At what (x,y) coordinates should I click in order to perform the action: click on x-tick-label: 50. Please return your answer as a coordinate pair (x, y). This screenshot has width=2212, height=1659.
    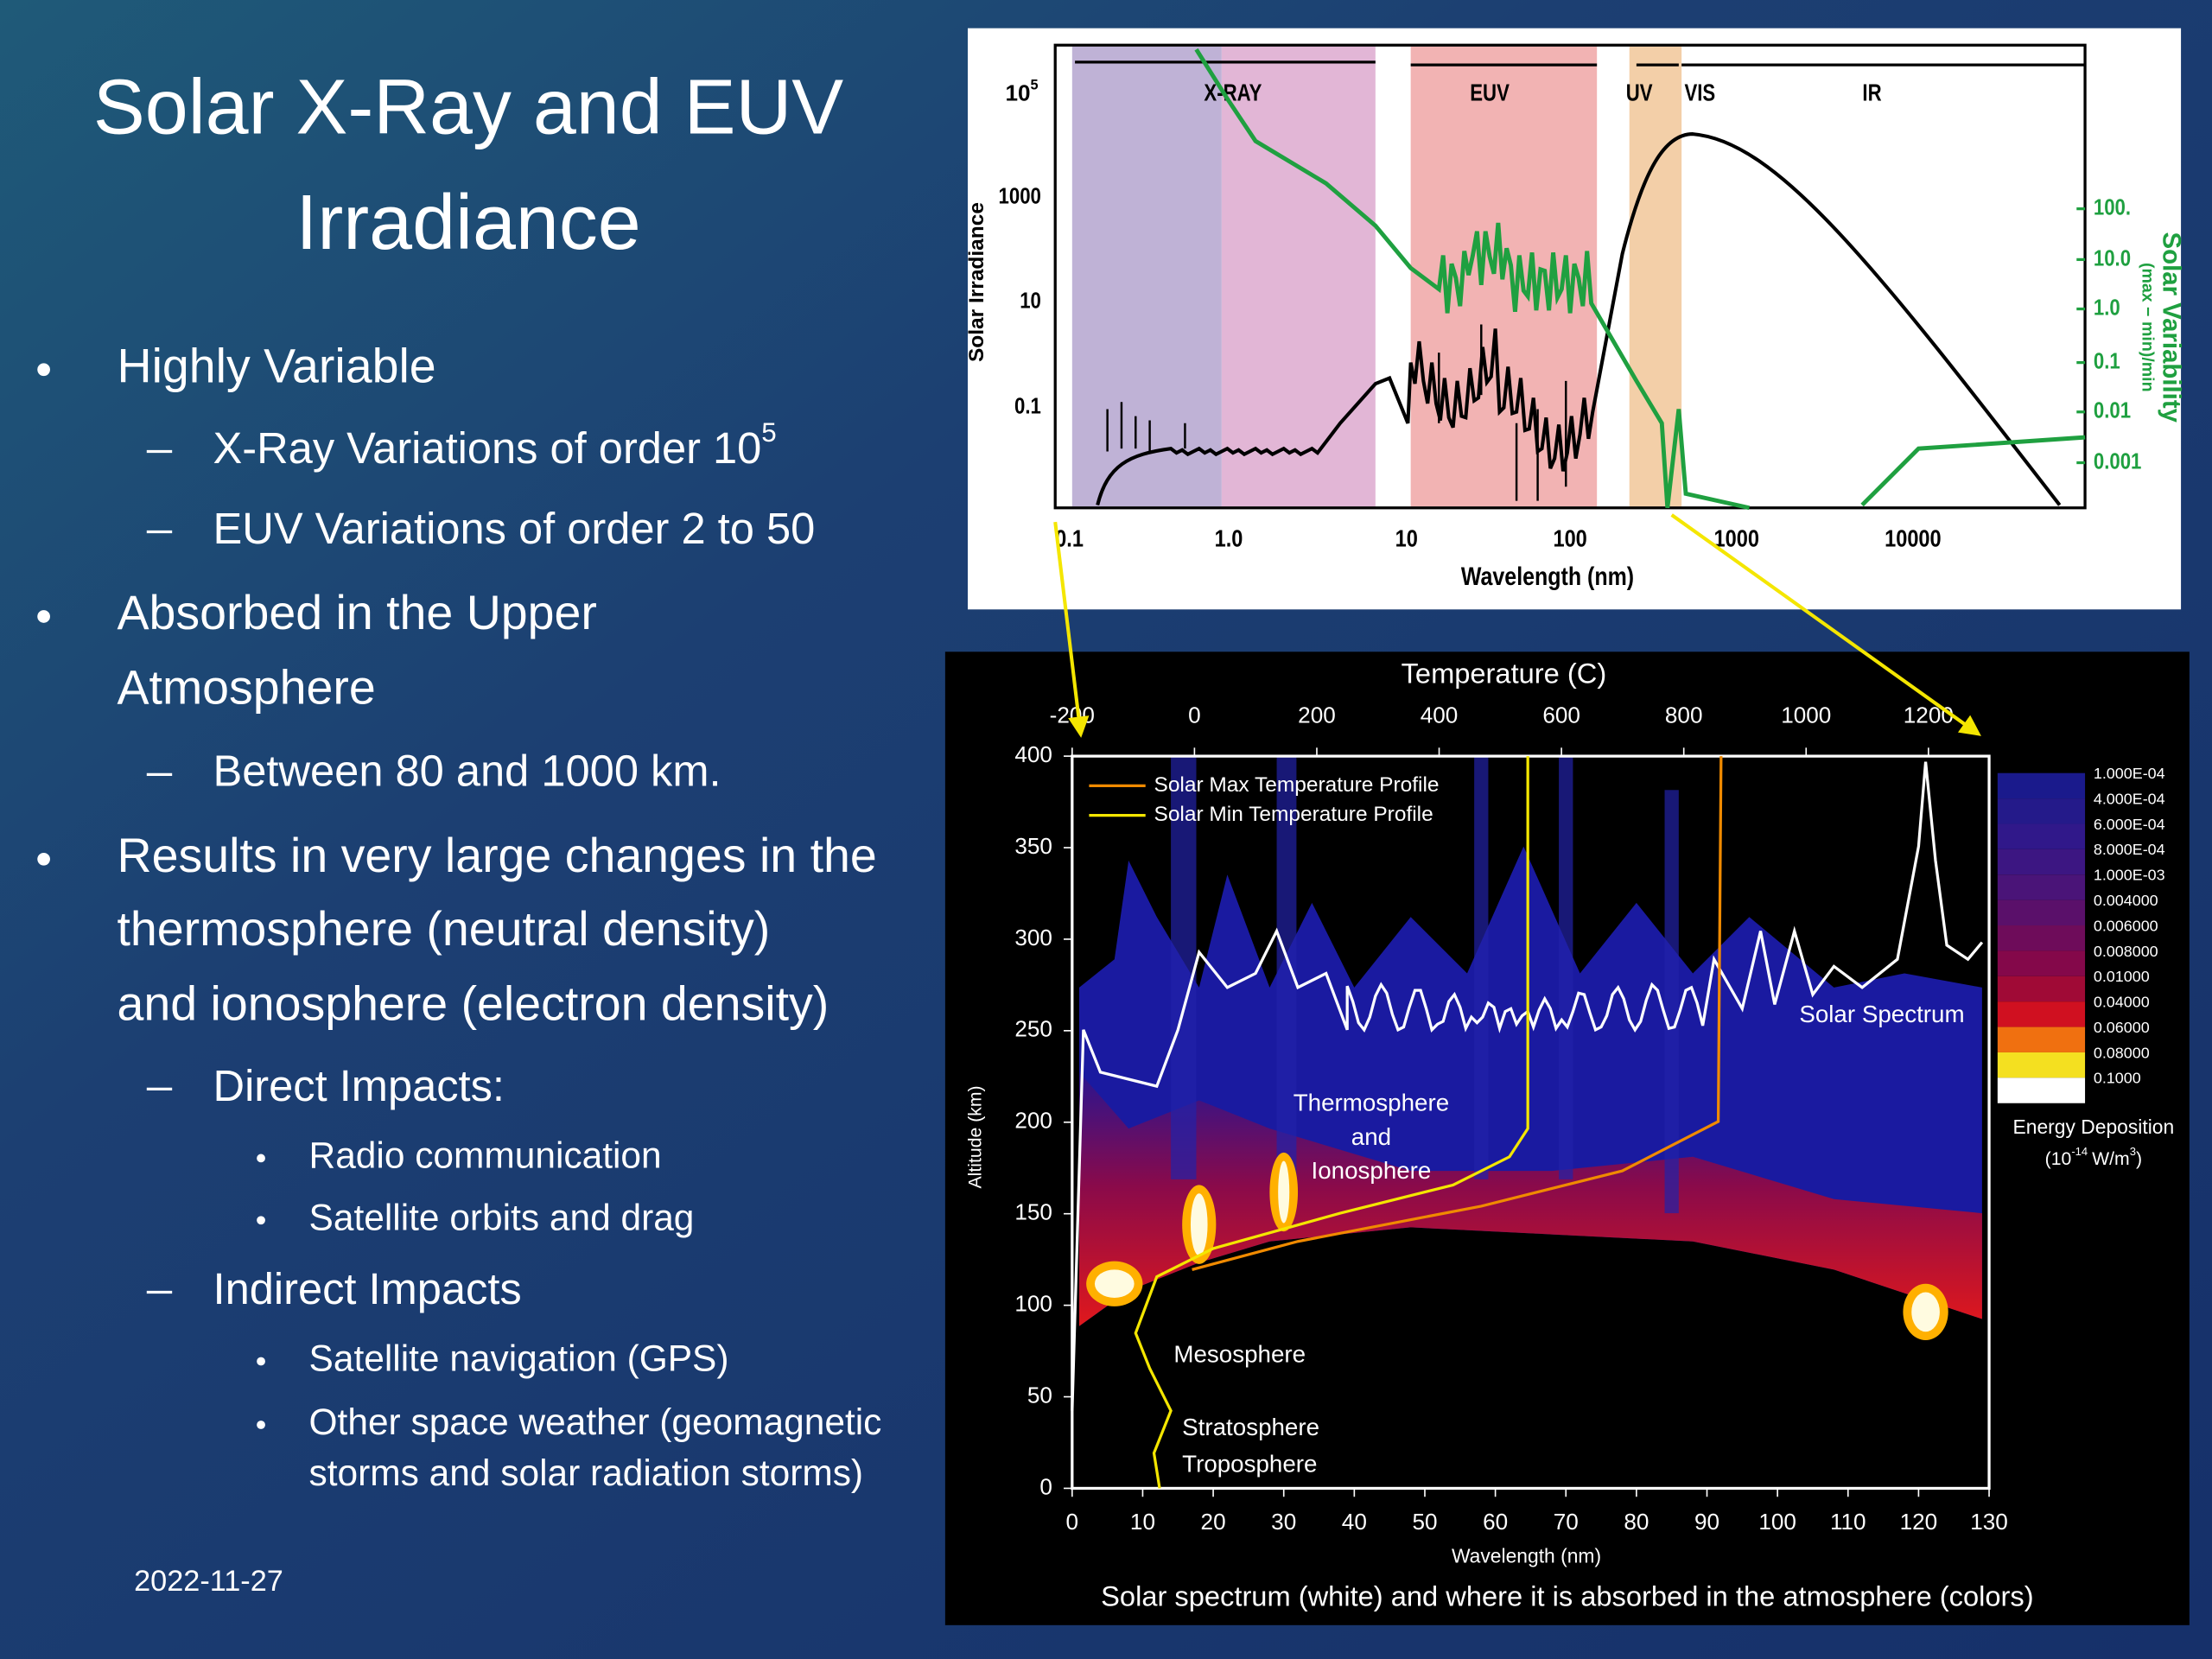
    Looking at the image, I should click on (1424, 1522).